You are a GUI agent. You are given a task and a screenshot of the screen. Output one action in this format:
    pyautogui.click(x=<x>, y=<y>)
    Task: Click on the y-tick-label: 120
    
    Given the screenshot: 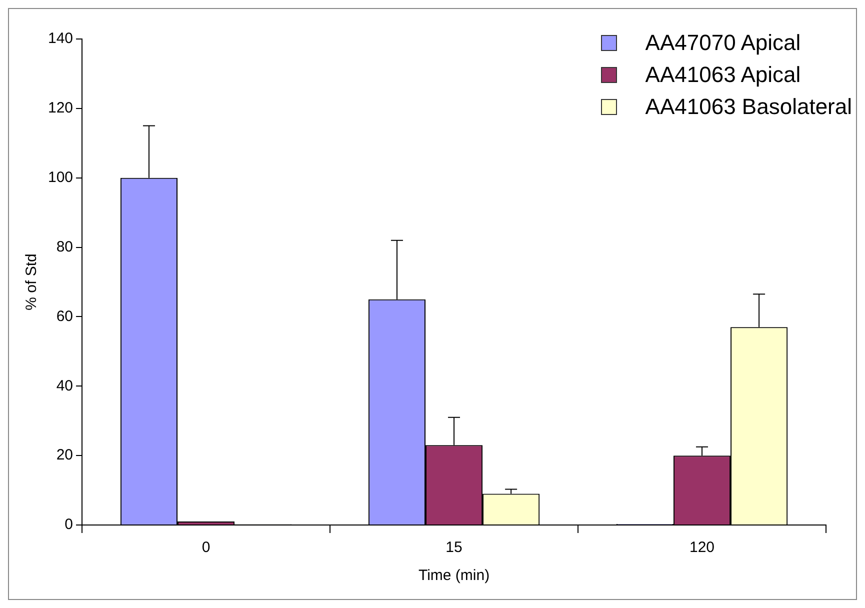 What is the action you would take?
    pyautogui.click(x=61, y=108)
    